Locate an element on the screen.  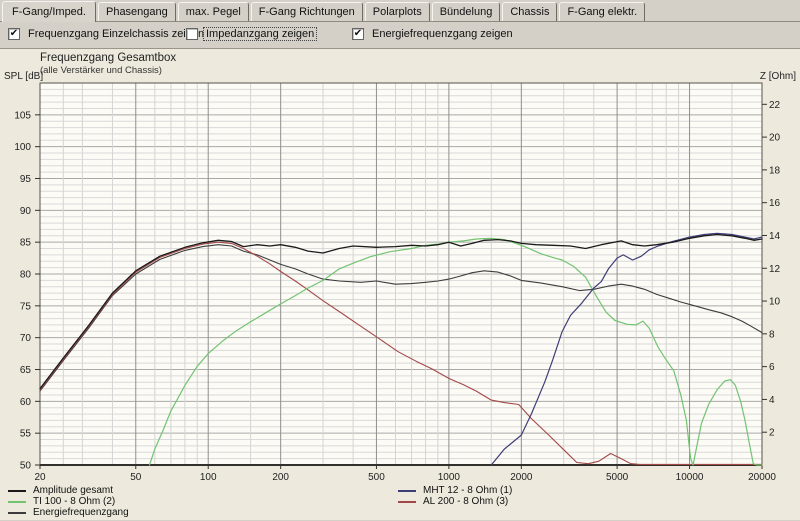
x-tick-label: 1000 is located at coordinates (449, 477).